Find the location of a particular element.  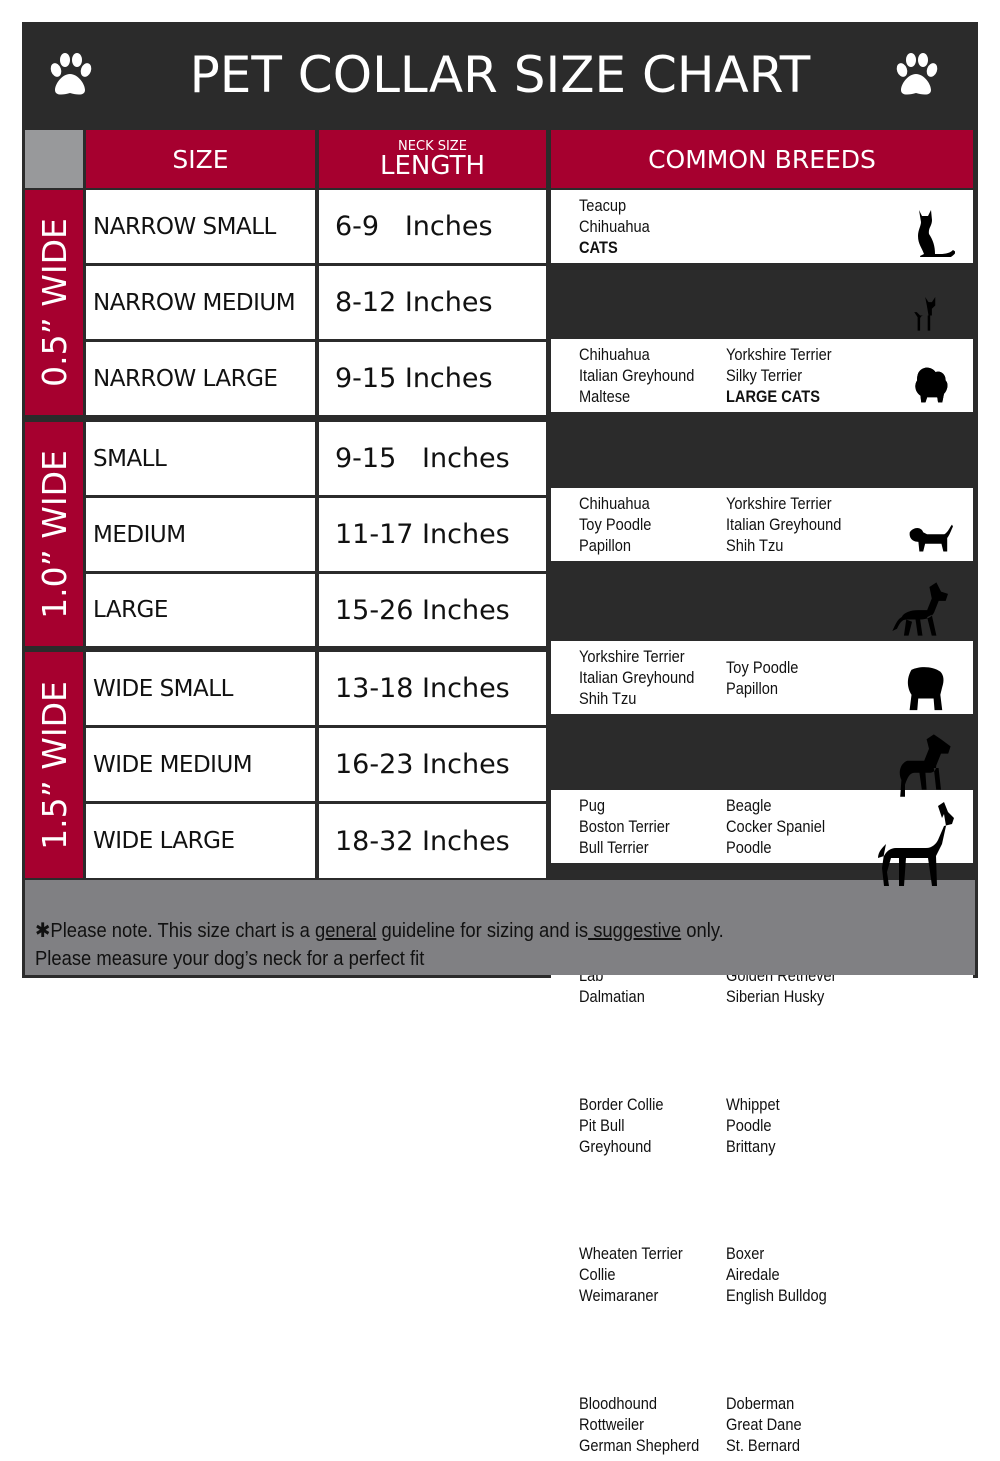

neck-length: 16-23 Inches is located at coordinates (432, 764).